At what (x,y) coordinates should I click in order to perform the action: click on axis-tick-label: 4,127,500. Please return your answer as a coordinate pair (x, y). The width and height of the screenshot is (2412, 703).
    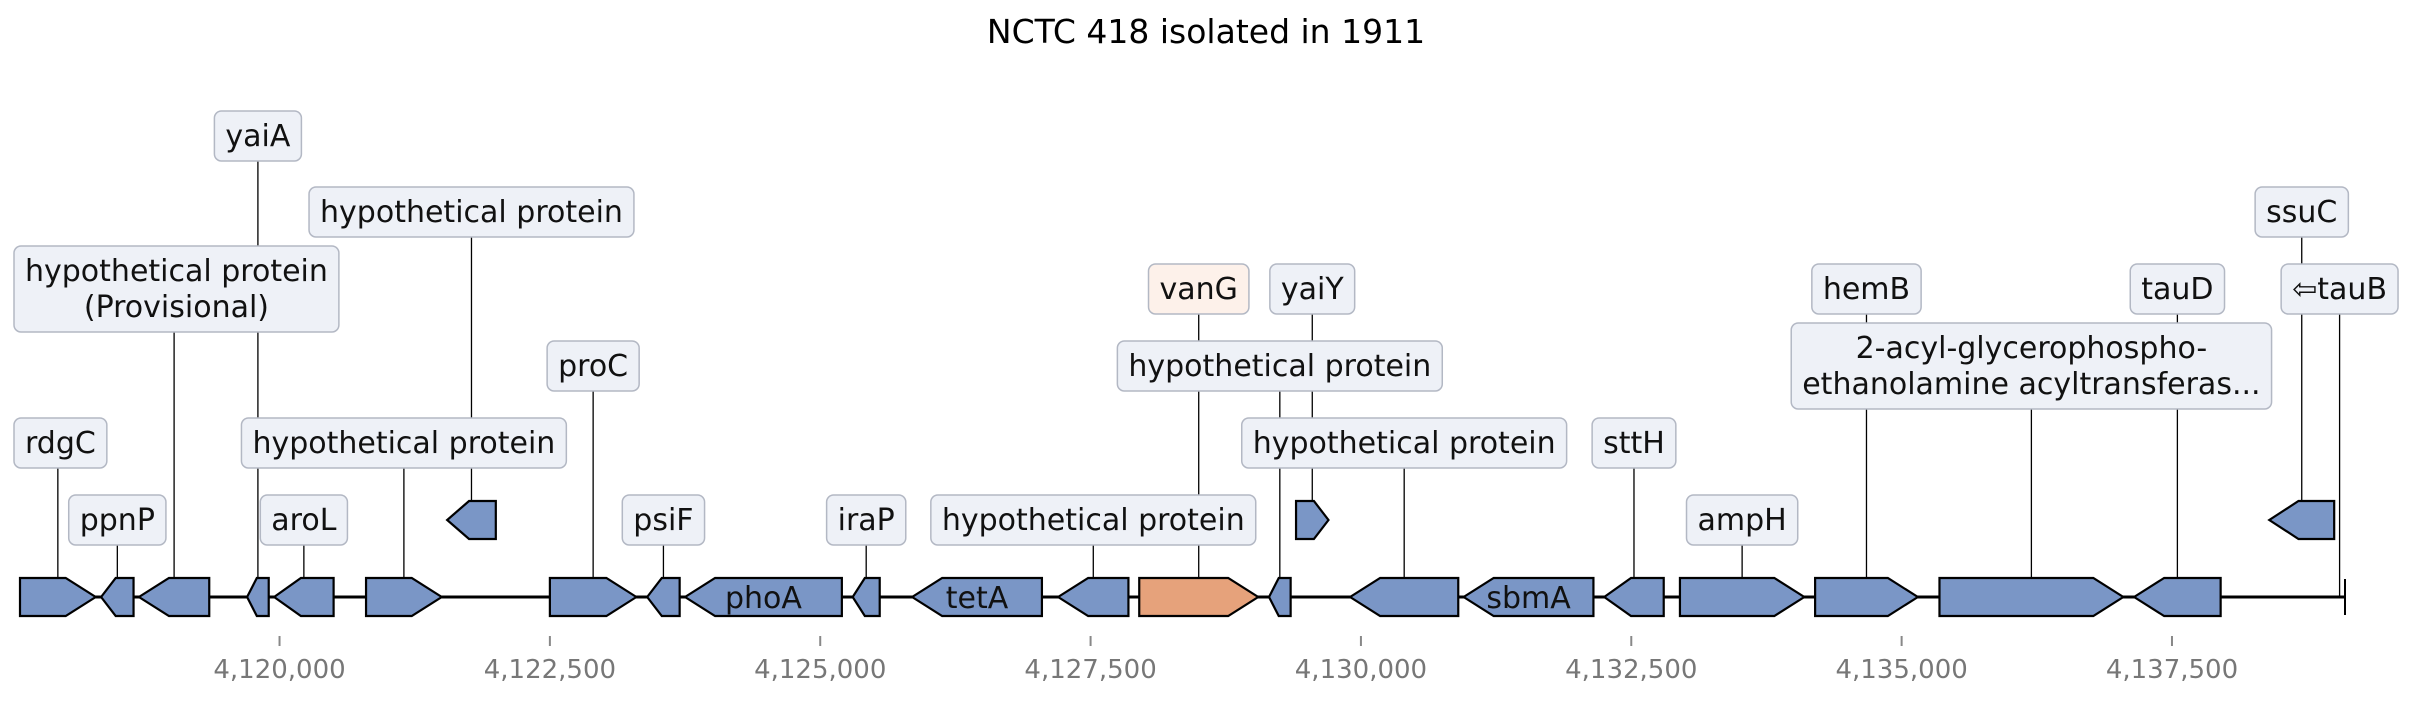
    Looking at the image, I should click on (1090, 670).